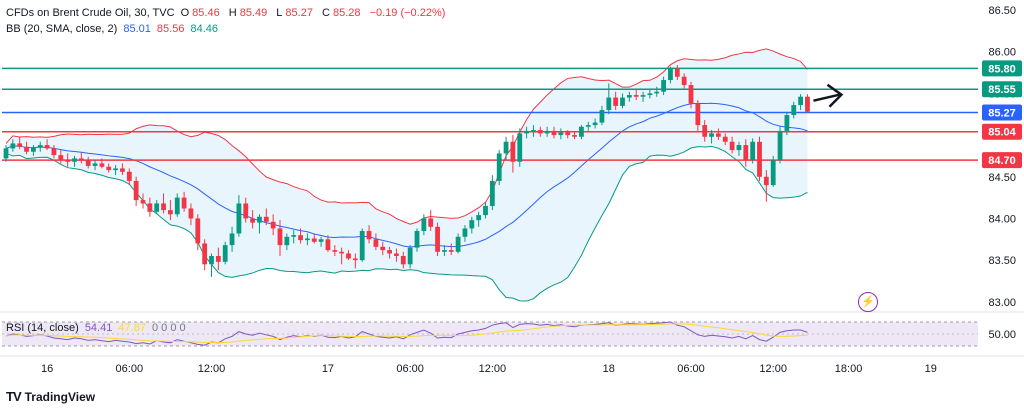 The width and height of the screenshot is (1024, 409). I want to click on rsi-ma-line, so click(406, 333).